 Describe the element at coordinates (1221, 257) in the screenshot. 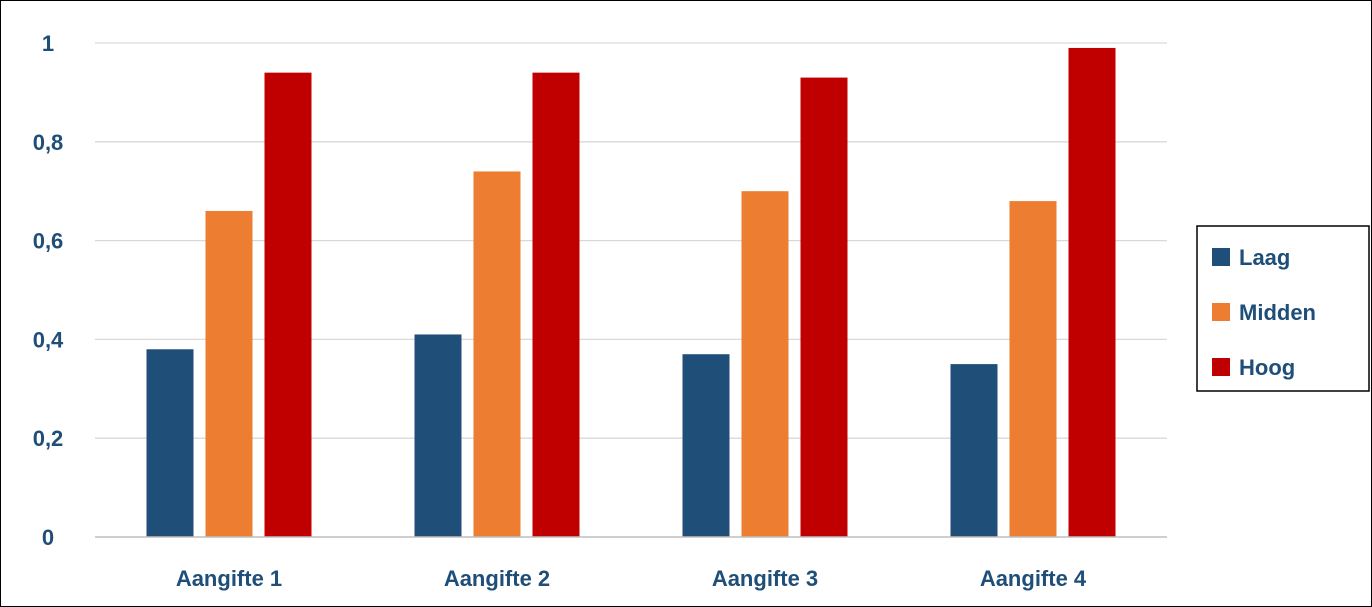

I see `legend-swatch-laag` at that location.